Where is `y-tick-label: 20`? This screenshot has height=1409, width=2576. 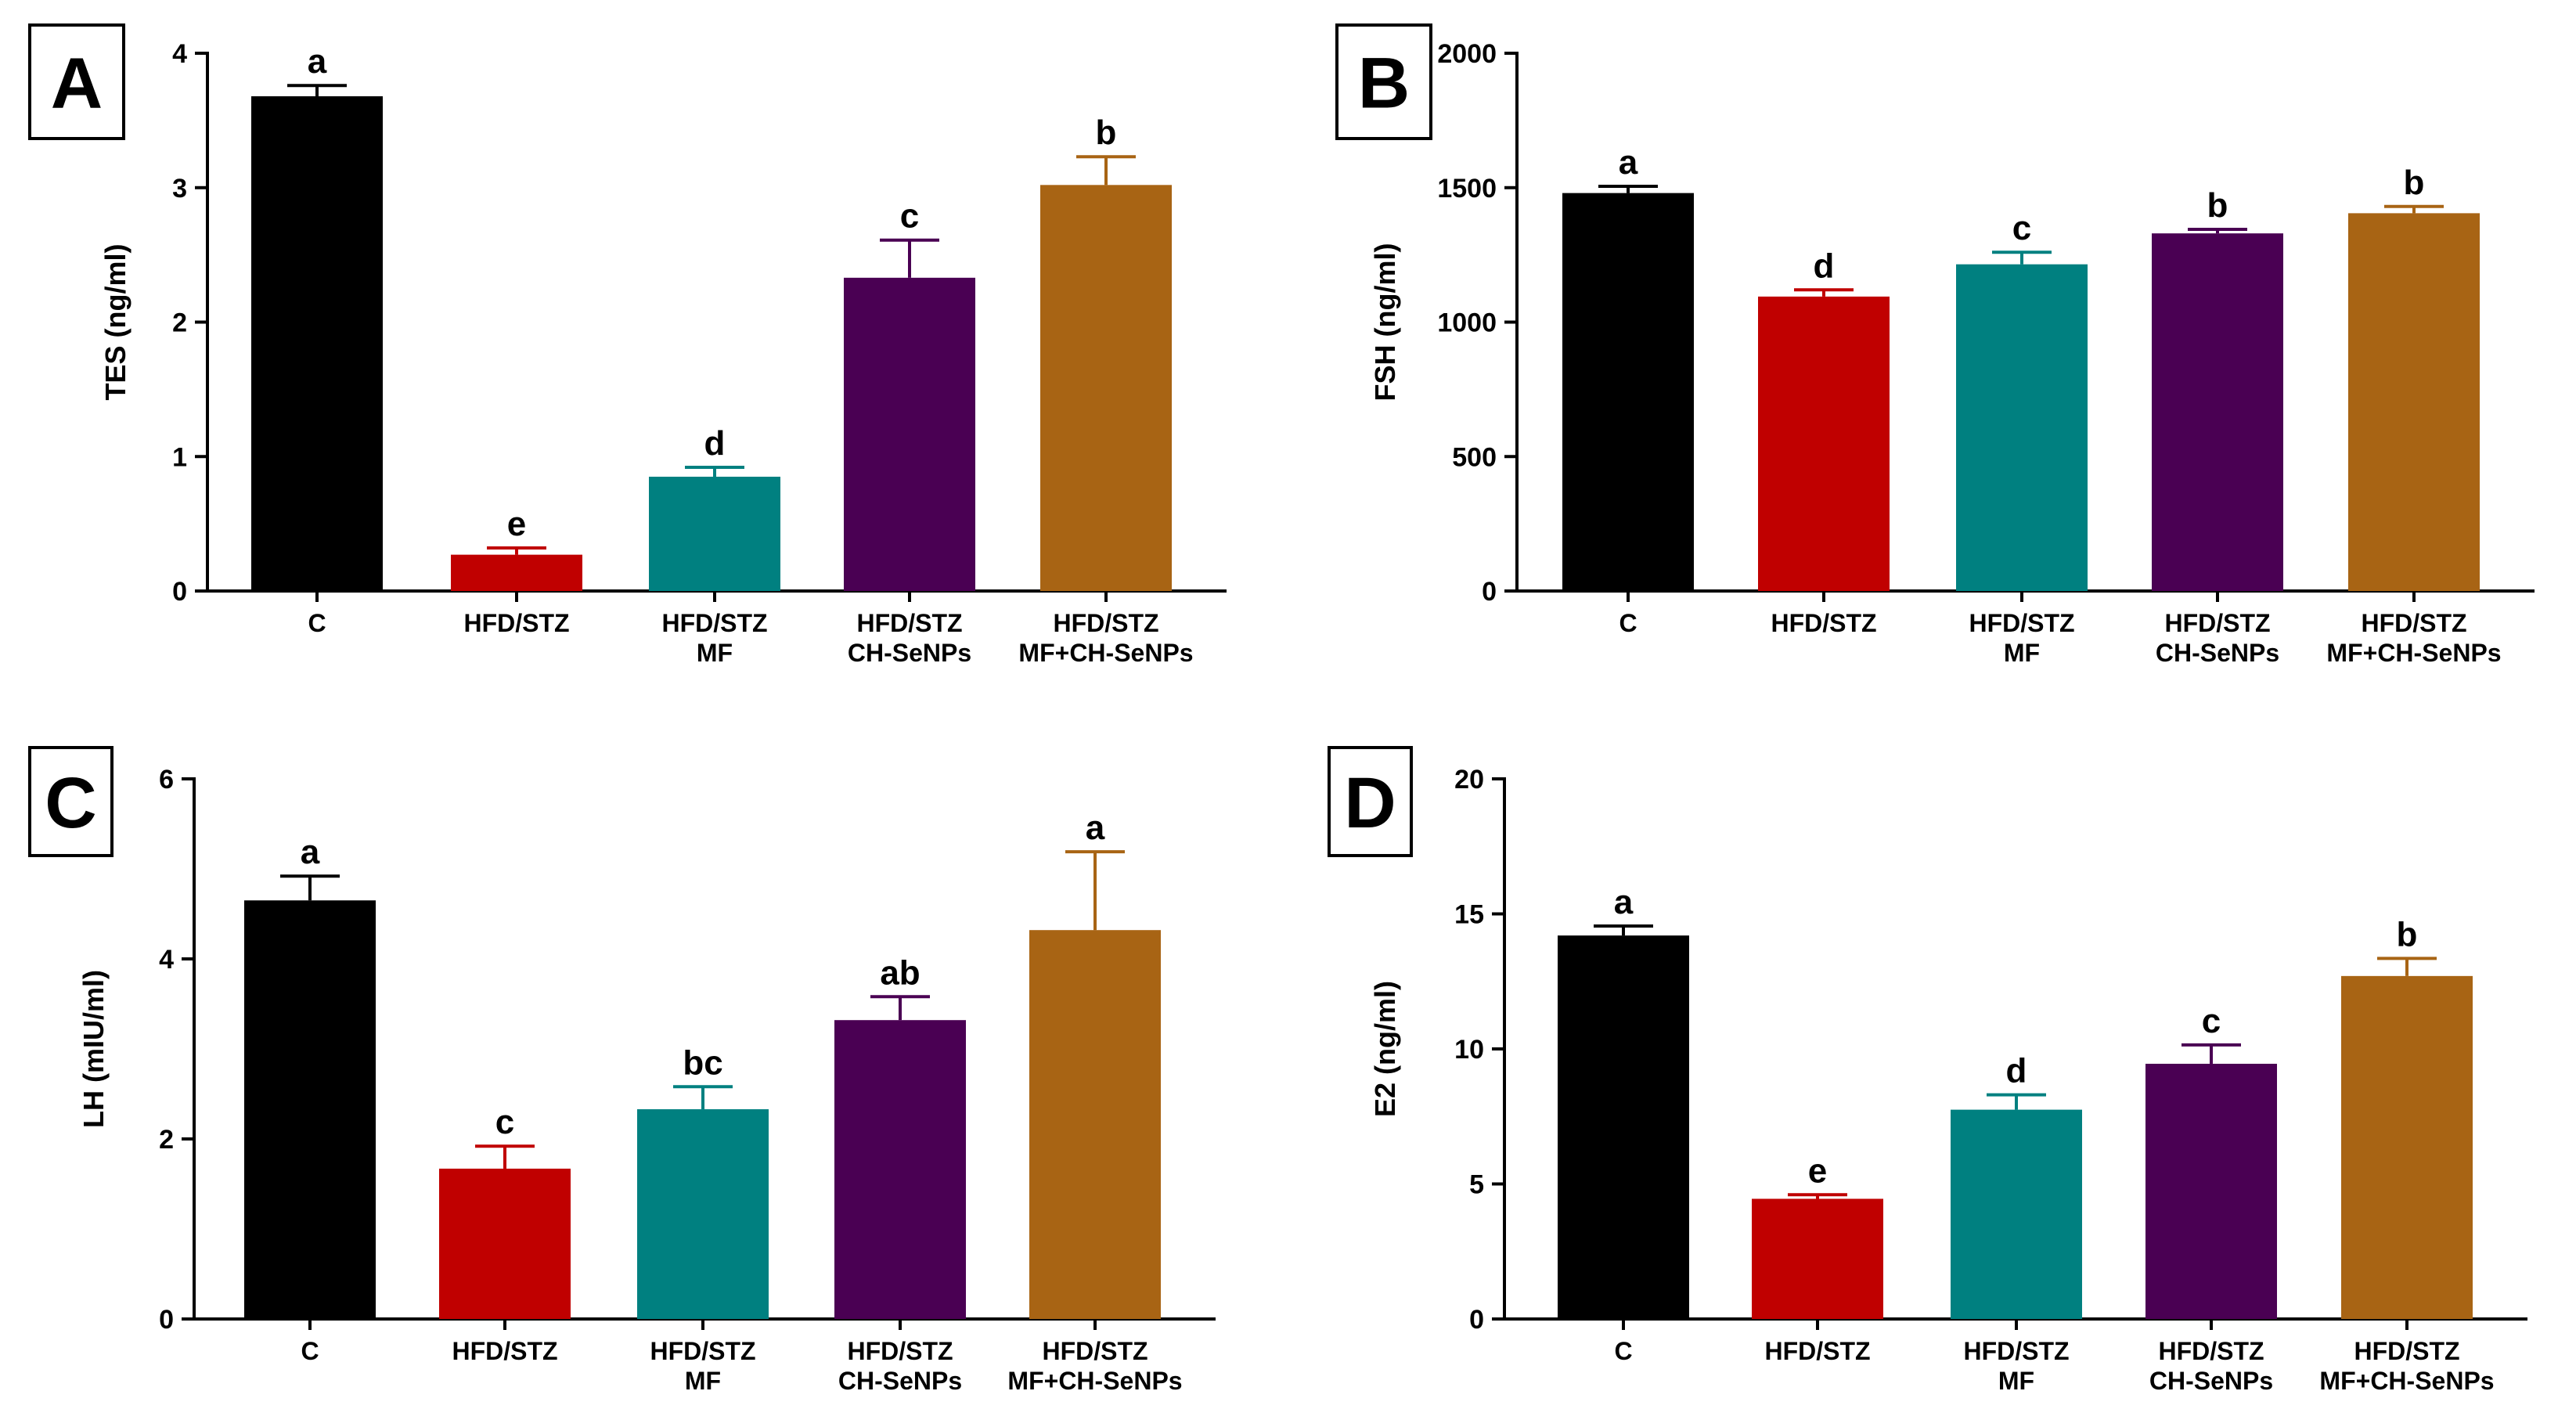 y-tick-label: 20 is located at coordinates (1469, 780).